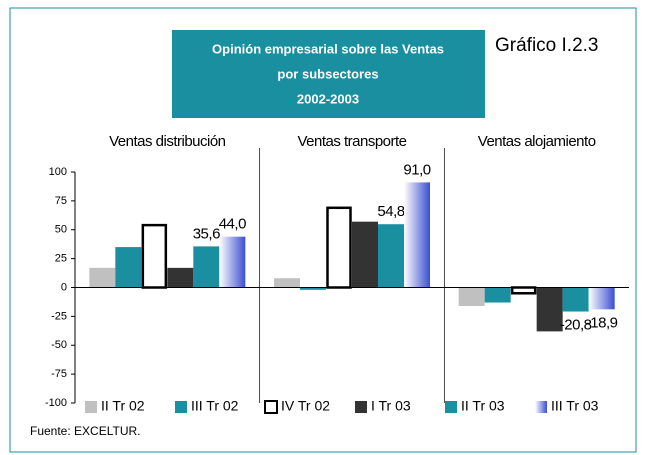  Describe the element at coordinates (61, 201) in the screenshot. I see `y-tick-label: 75` at that location.